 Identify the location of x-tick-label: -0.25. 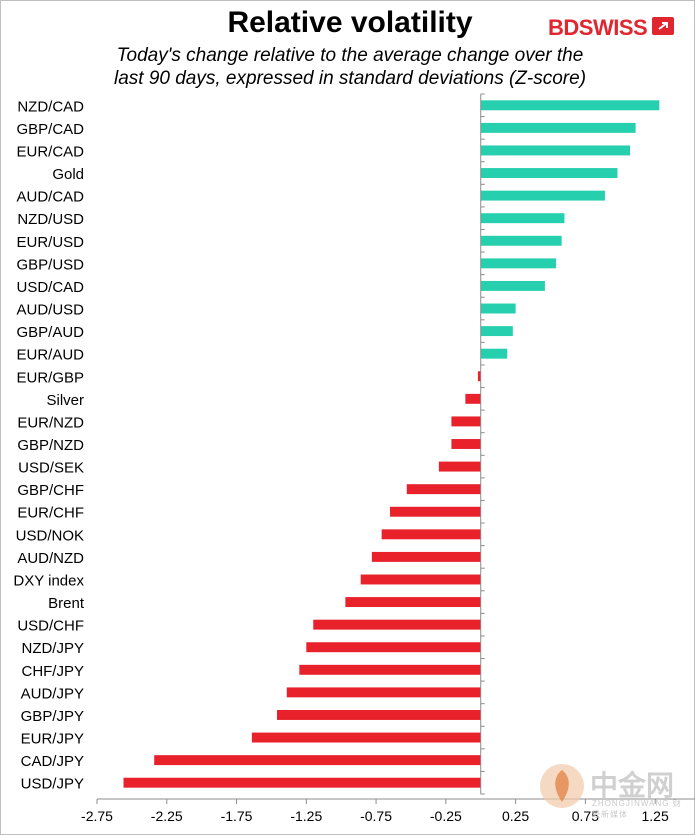
(446, 816).